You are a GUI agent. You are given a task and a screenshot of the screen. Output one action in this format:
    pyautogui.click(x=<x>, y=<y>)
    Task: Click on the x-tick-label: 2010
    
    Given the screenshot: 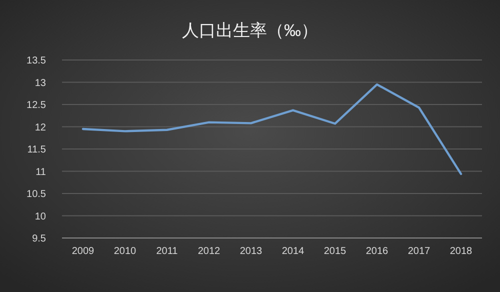 What is the action you would take?
    pyautogui.click(x=125, y=251)
    